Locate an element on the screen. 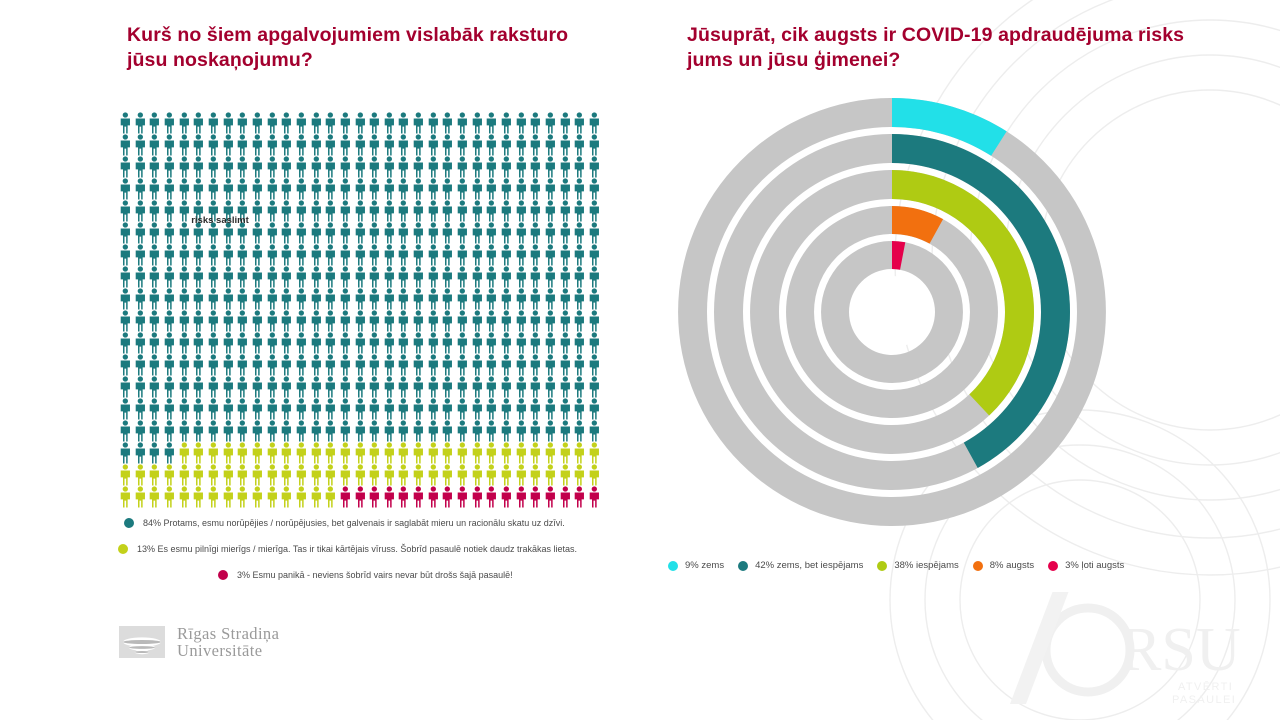 The width and height of the screenshot is (1280, 720). legend-color-swatch is located at coordinates (882, 565).